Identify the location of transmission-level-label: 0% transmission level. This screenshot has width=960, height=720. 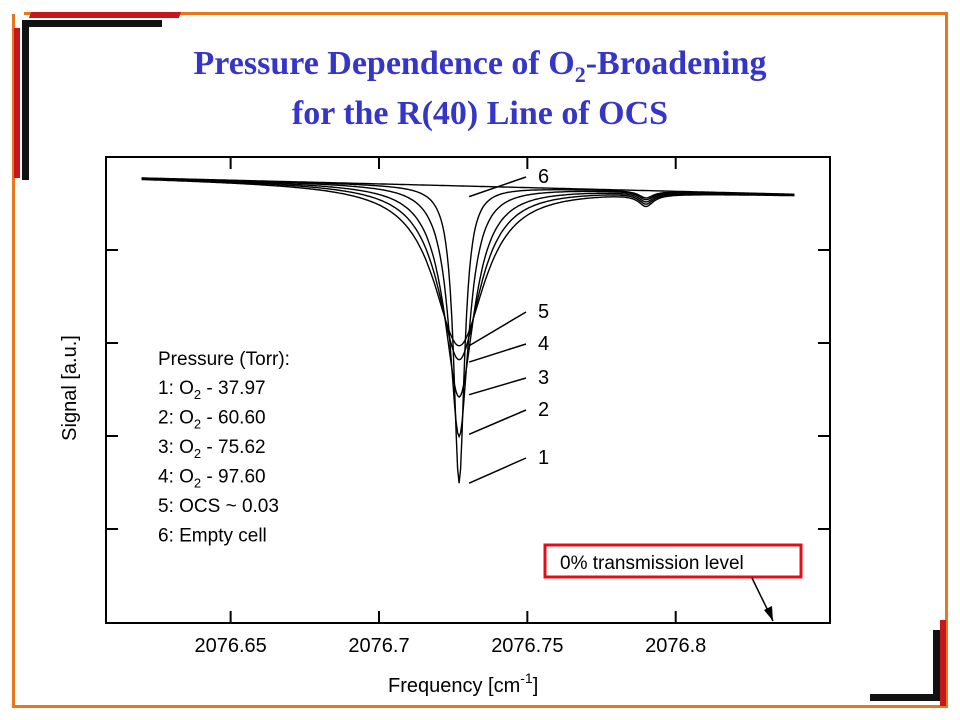
(652, 563).